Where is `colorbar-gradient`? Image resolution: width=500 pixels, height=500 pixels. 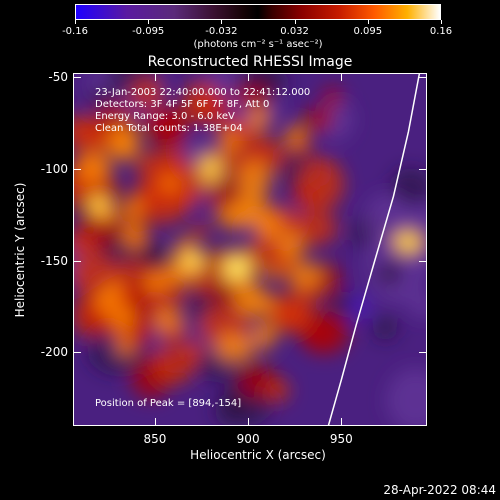
colorbar-gradient is located at coordinates (258, 12).